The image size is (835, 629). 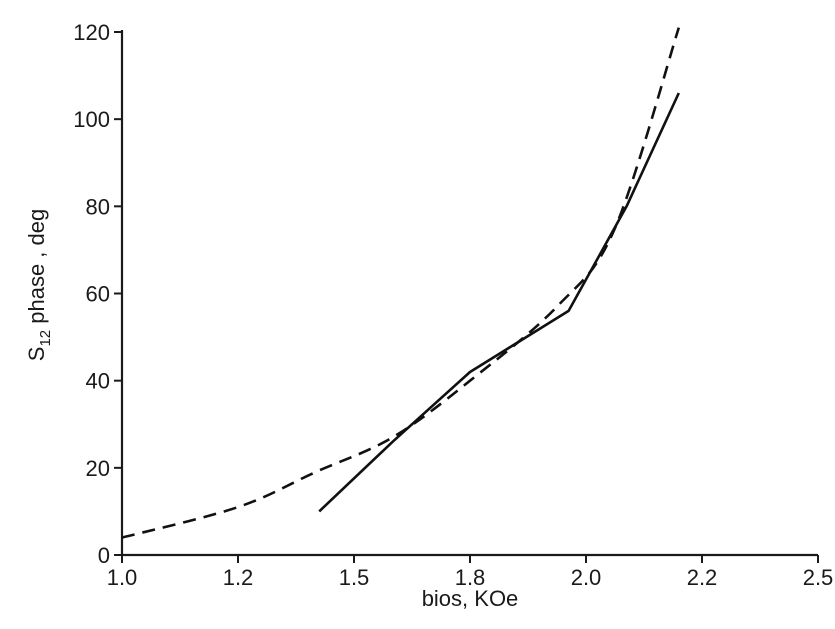 I want to click on y-tick-label: 0, so click(x=104, y=555).